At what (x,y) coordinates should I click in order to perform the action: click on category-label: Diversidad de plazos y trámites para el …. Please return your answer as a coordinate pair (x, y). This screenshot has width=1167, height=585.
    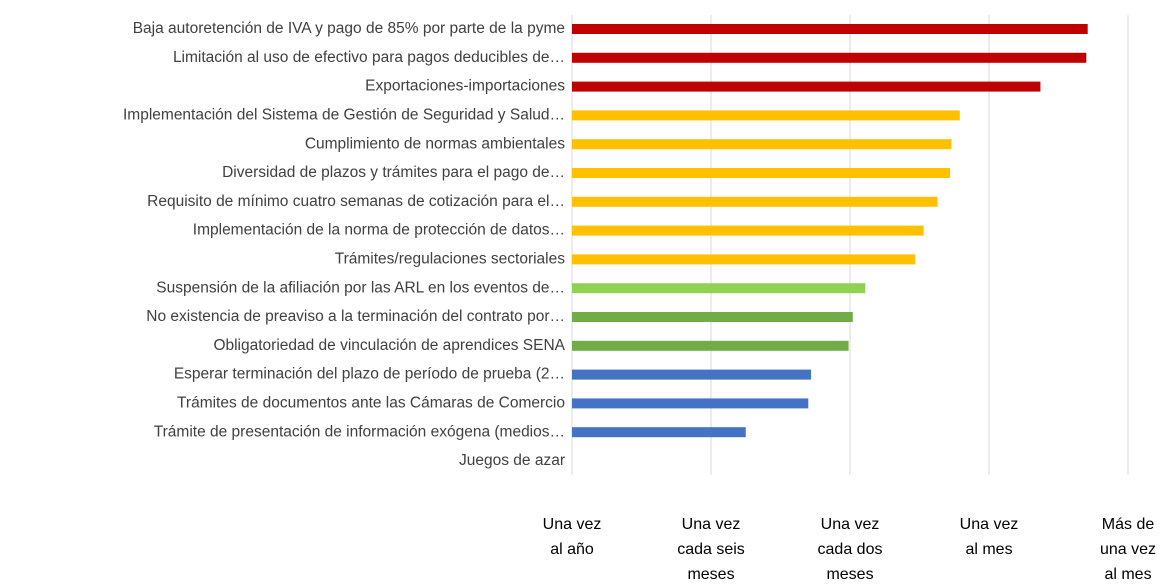
    Looking at the image, I should click on (393, 172).